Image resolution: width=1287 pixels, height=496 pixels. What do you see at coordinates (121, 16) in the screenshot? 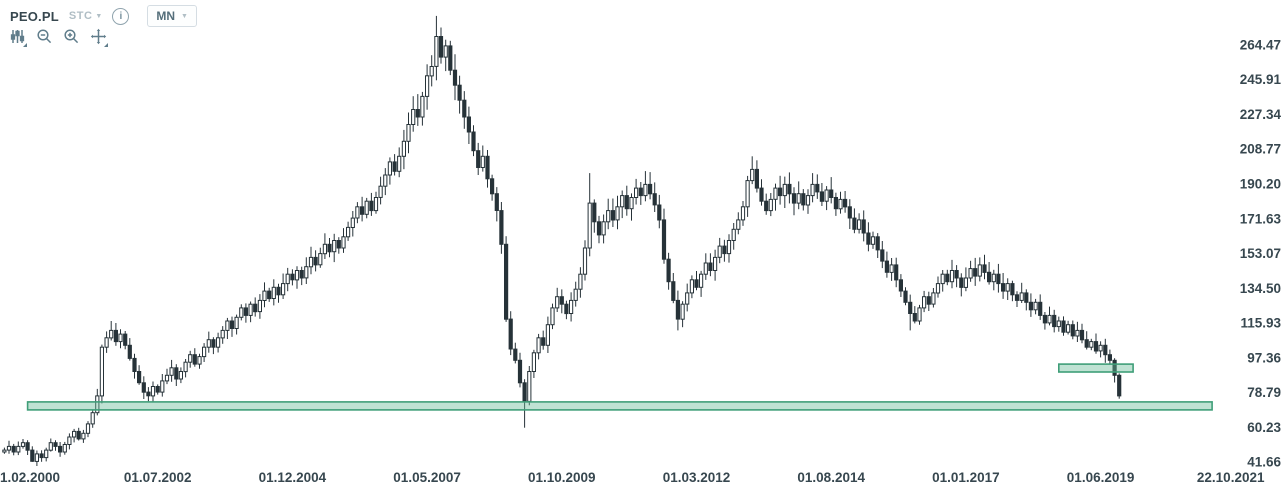
I see `info-icon: i` at bounding box center [121, 16].